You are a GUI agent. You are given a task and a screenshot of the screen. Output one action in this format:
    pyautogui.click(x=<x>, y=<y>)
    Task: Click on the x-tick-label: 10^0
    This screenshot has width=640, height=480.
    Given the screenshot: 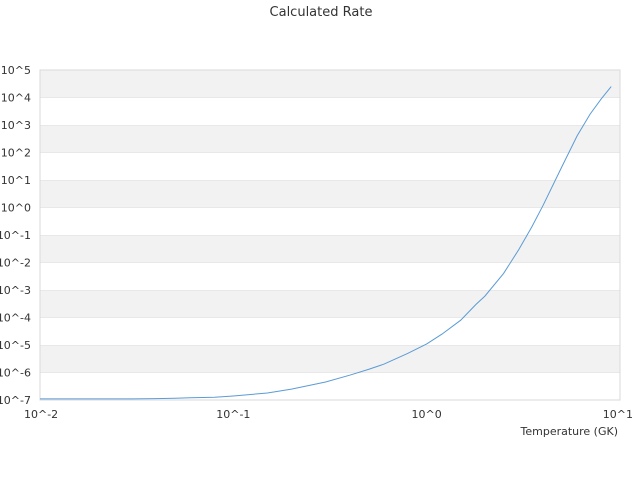 What is the action you would take?
    pyautogui.click(x=427, y=414)
    